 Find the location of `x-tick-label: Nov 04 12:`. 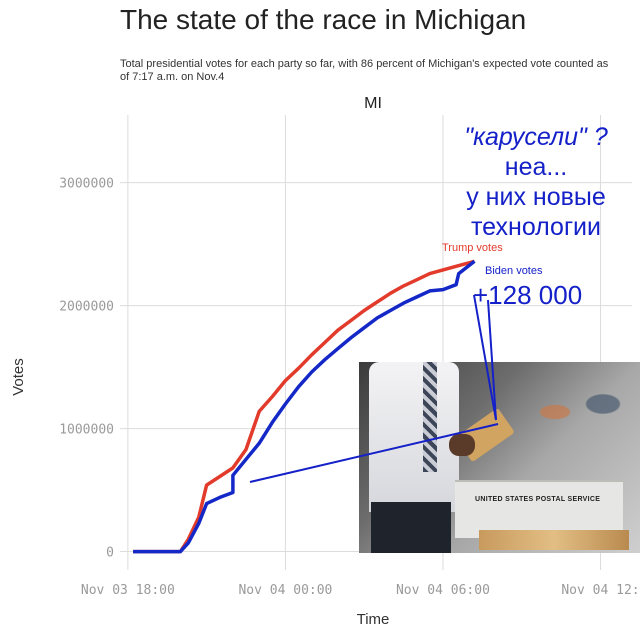

x-tick-label: Nov 04 12: is located at coordinates (600, 590).